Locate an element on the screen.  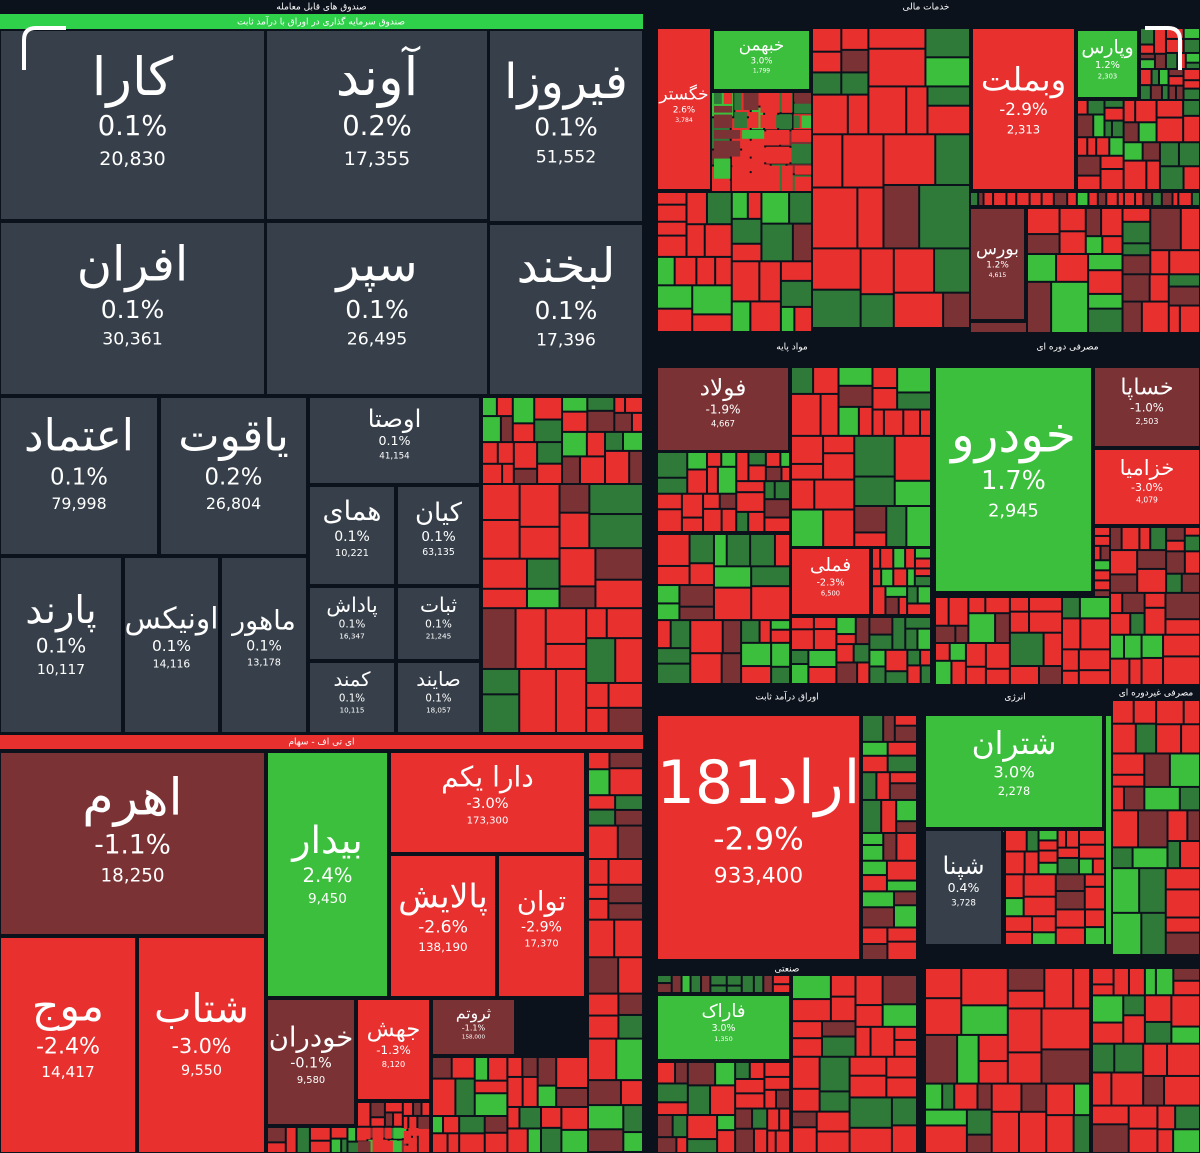
stock-volume: 1,799 is located at coordinates (761, 70).